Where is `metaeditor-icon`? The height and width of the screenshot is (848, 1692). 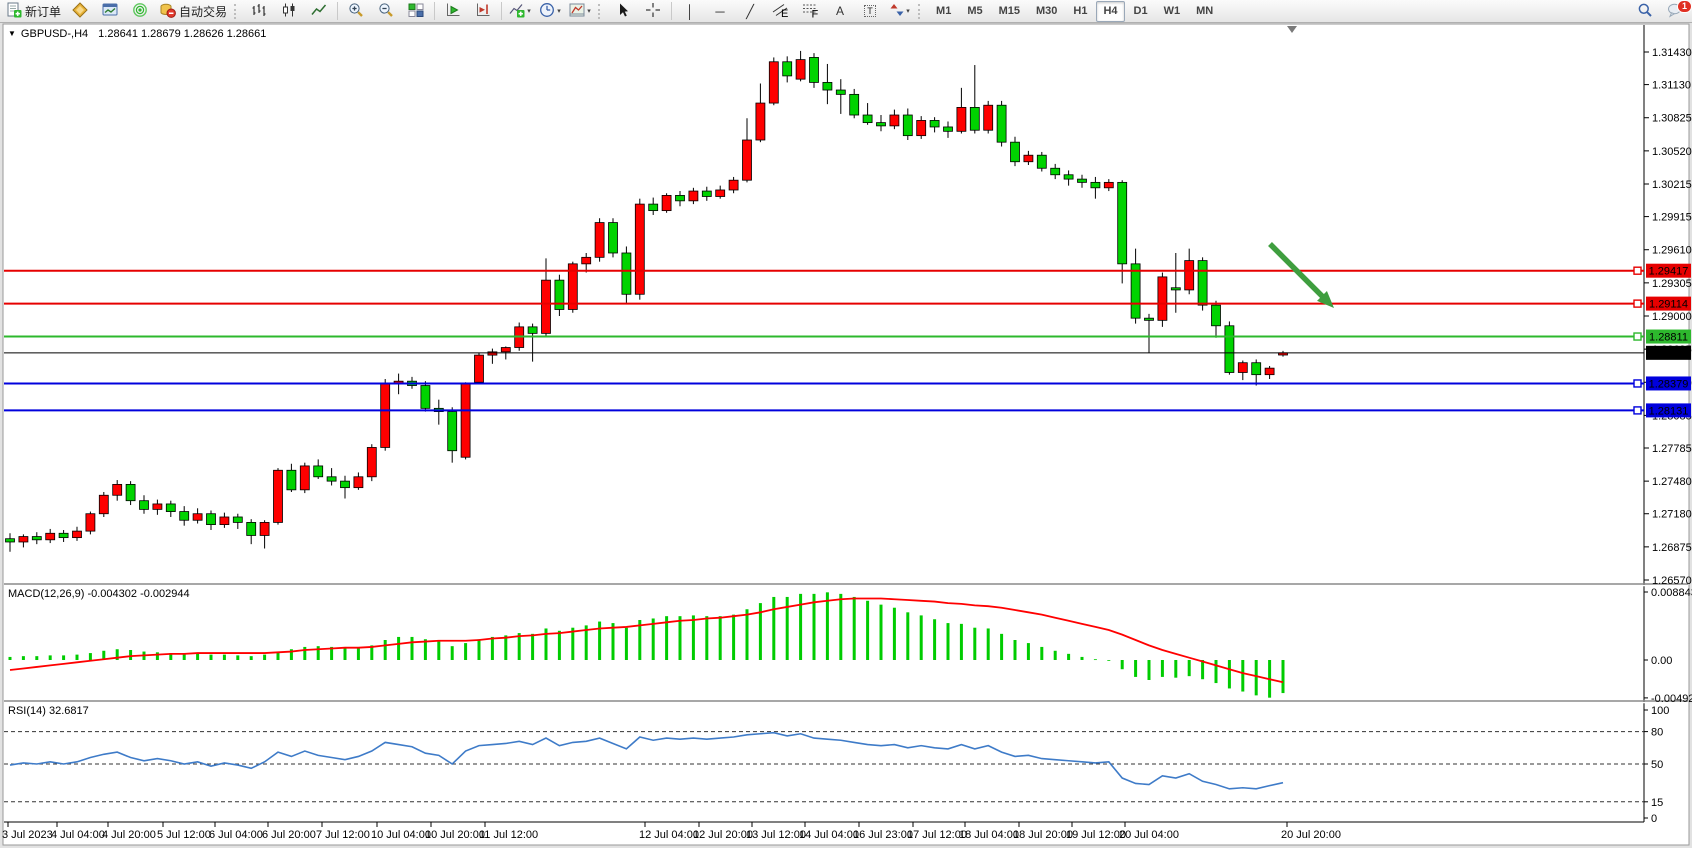 metaeditor-icon is located at coordinates (80, 11).